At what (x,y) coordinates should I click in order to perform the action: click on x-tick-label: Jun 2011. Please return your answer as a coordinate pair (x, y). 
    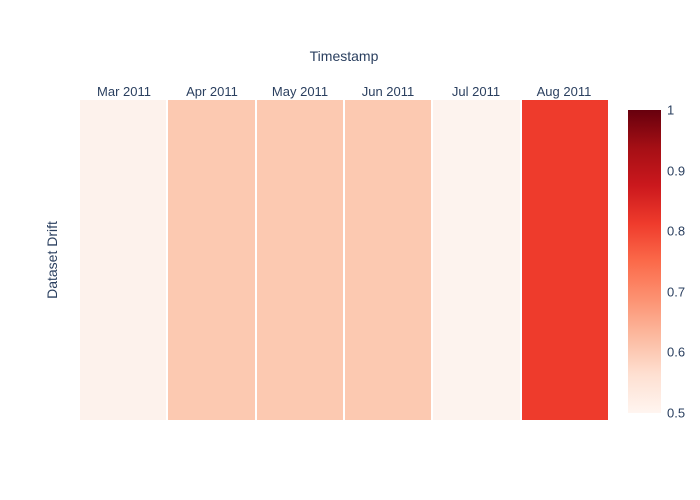
    Looking at the image, I should click on (388, 91).